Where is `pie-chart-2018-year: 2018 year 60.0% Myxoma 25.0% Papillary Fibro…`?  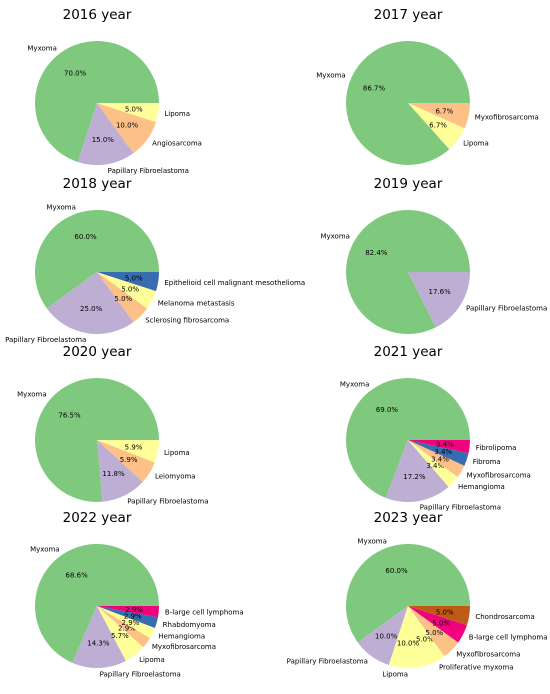 pie-chart-2018-year: 2018 year 60.0% Myxoma 25.0% Papillary Fibro… is located at coordinates (155, 260).